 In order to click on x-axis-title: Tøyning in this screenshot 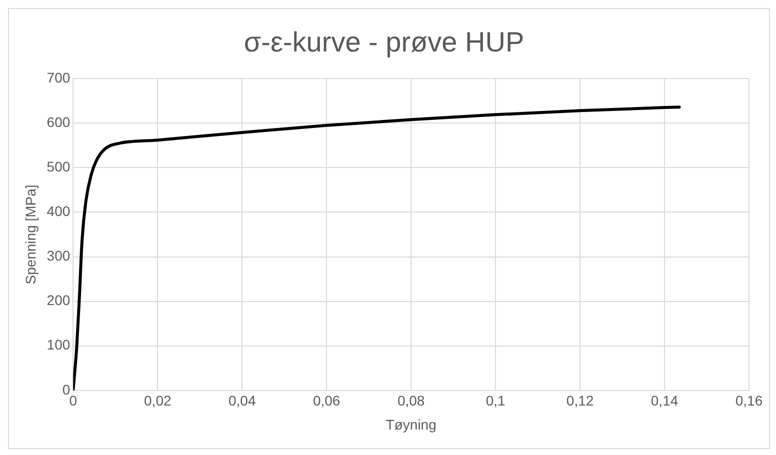, I will do `click(411, 424)`.